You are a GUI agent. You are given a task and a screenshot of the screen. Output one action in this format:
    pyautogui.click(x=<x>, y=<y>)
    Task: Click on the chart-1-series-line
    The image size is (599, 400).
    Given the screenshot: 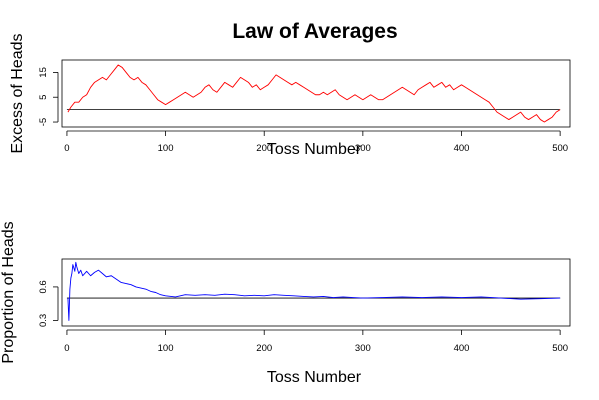 What is the action you would take?
    pyautogui.click(x=314, y=291)
    